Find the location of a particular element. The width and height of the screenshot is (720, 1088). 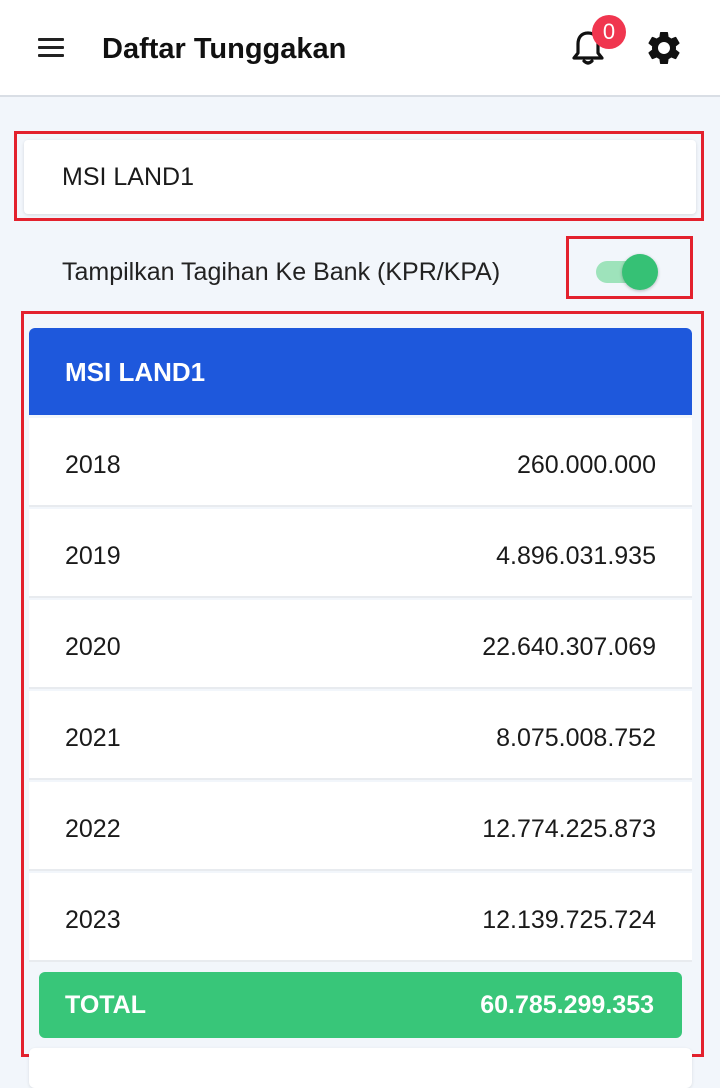

row-year: 2018 is located at coordinates (93, 465).